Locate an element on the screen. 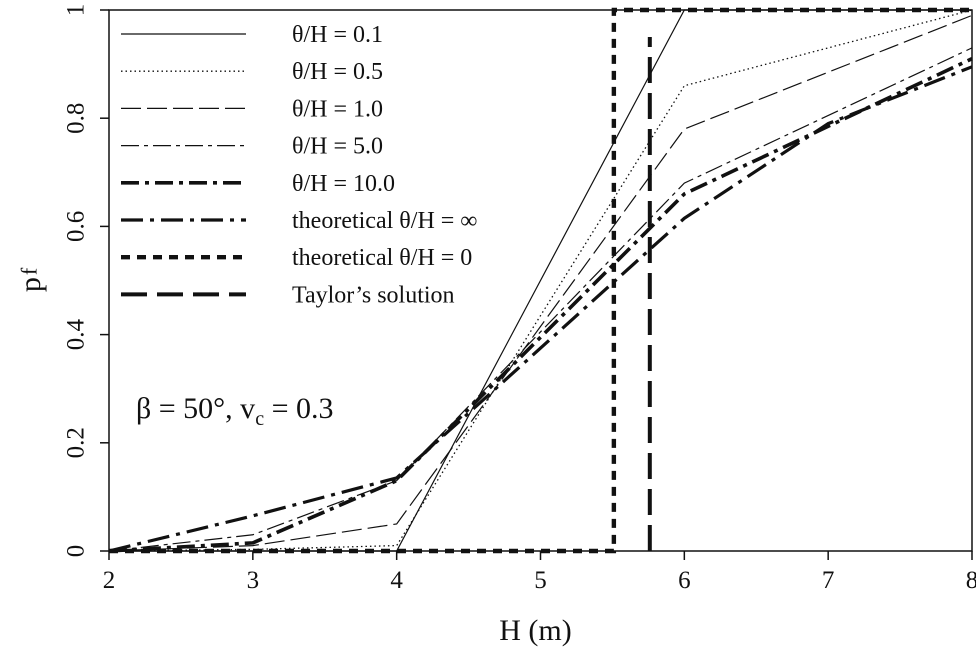 The width and height of the screenshot is (976, 653). x-tick-label: 5 is located at coordinates (540, 580).